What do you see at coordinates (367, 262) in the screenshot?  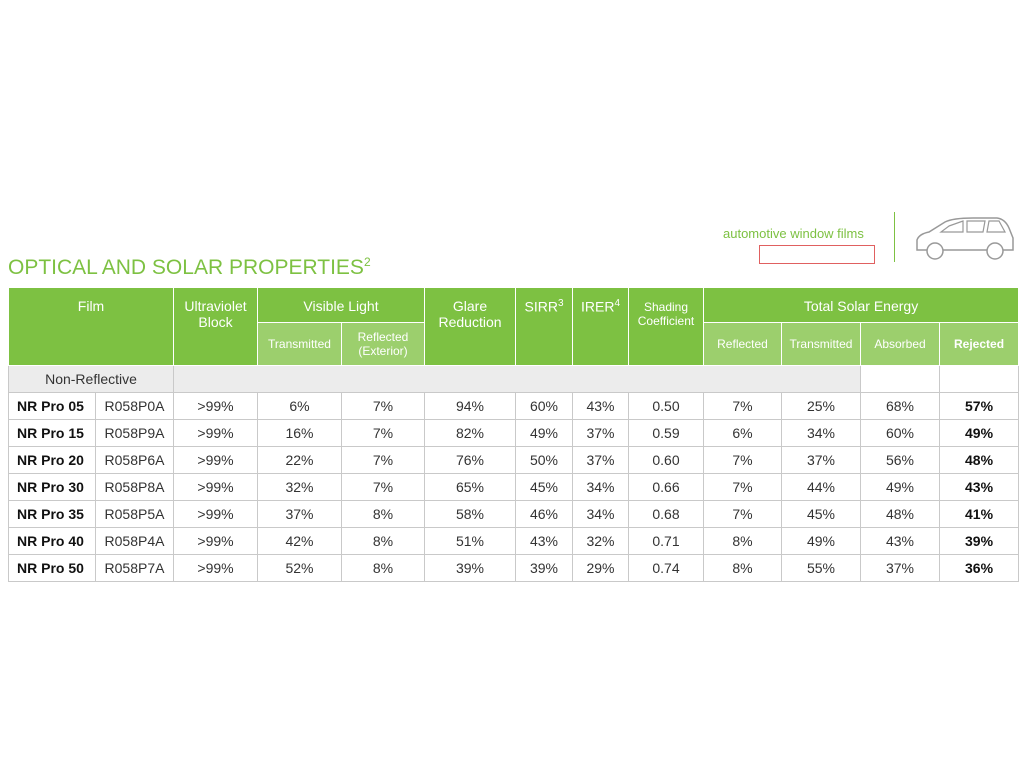 I see `title-sup: 2` at bounding box center [367, 262].